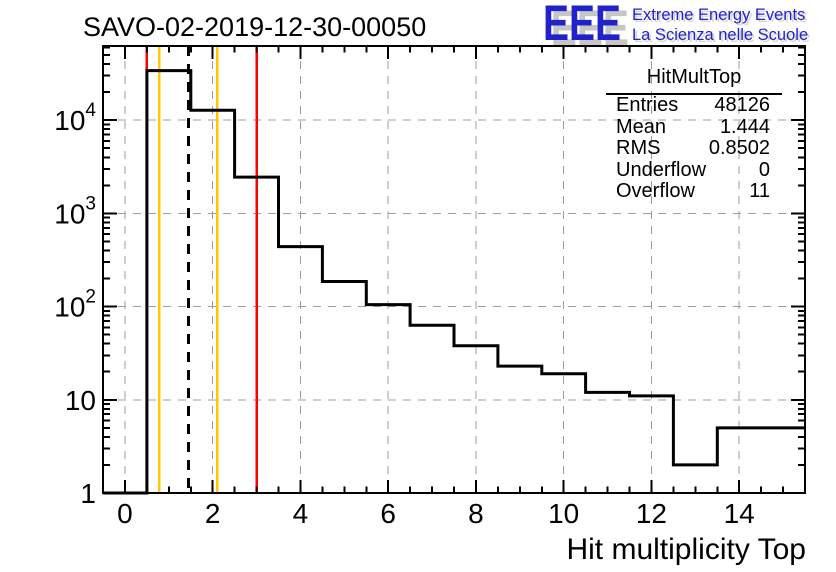 This screenshot has width=836, height=572. I want to click on stat-value: 11, so click(759, 191).